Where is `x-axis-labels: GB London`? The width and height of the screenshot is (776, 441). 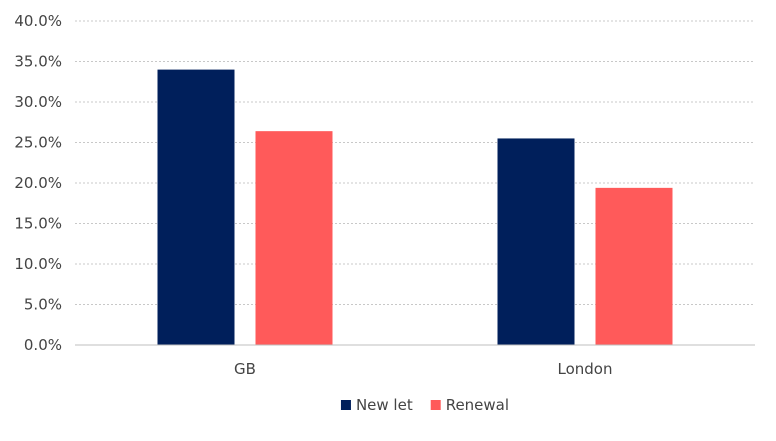
x-axis-labels: GB London is located at coordinates (423, 369).